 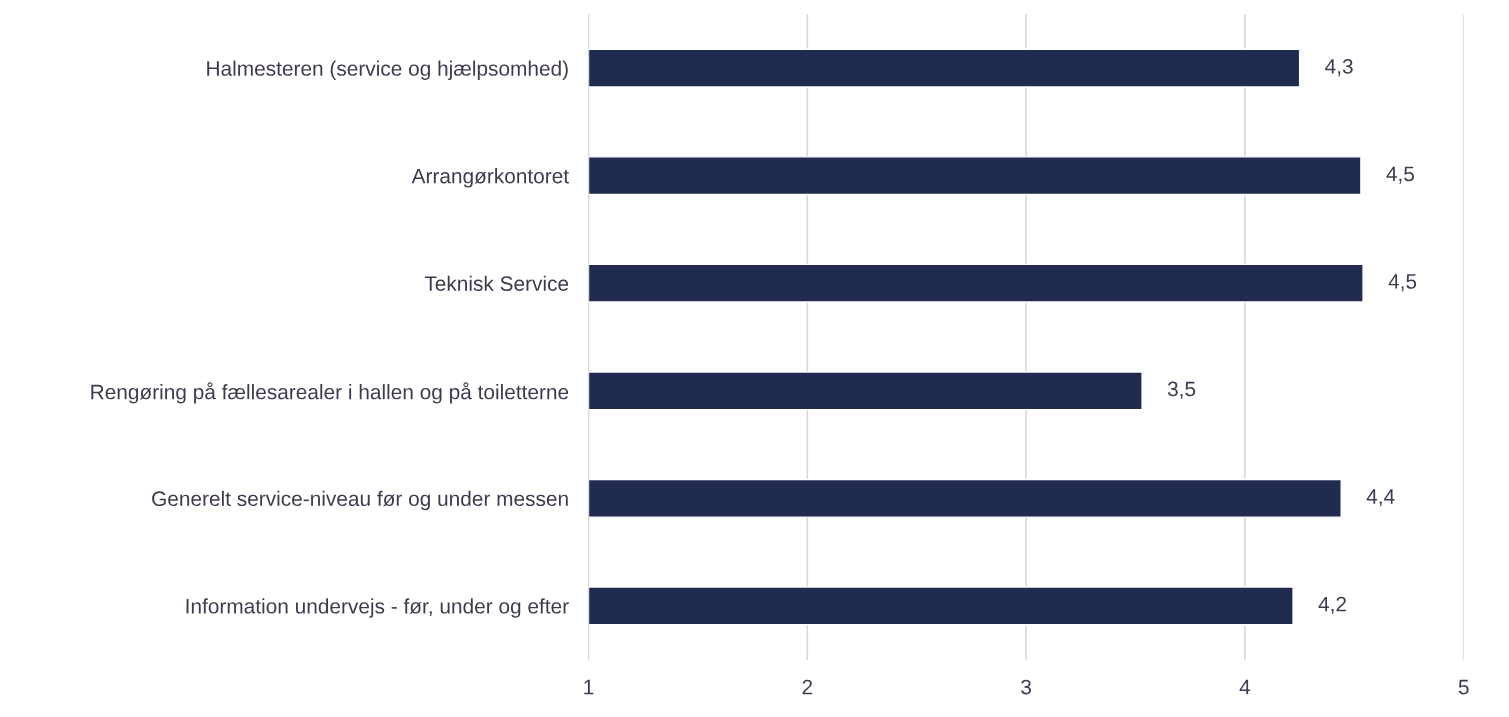 I want to click on y-tick-label: Arrangørkontoret, so click(x=490, y=178).